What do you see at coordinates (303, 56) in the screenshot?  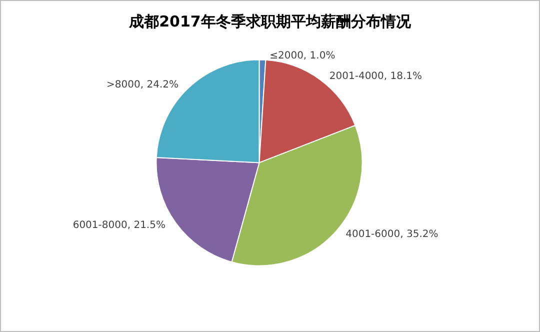 I see `slice-label: ≤2000, 1.0%` at bounding box center [303, 56].